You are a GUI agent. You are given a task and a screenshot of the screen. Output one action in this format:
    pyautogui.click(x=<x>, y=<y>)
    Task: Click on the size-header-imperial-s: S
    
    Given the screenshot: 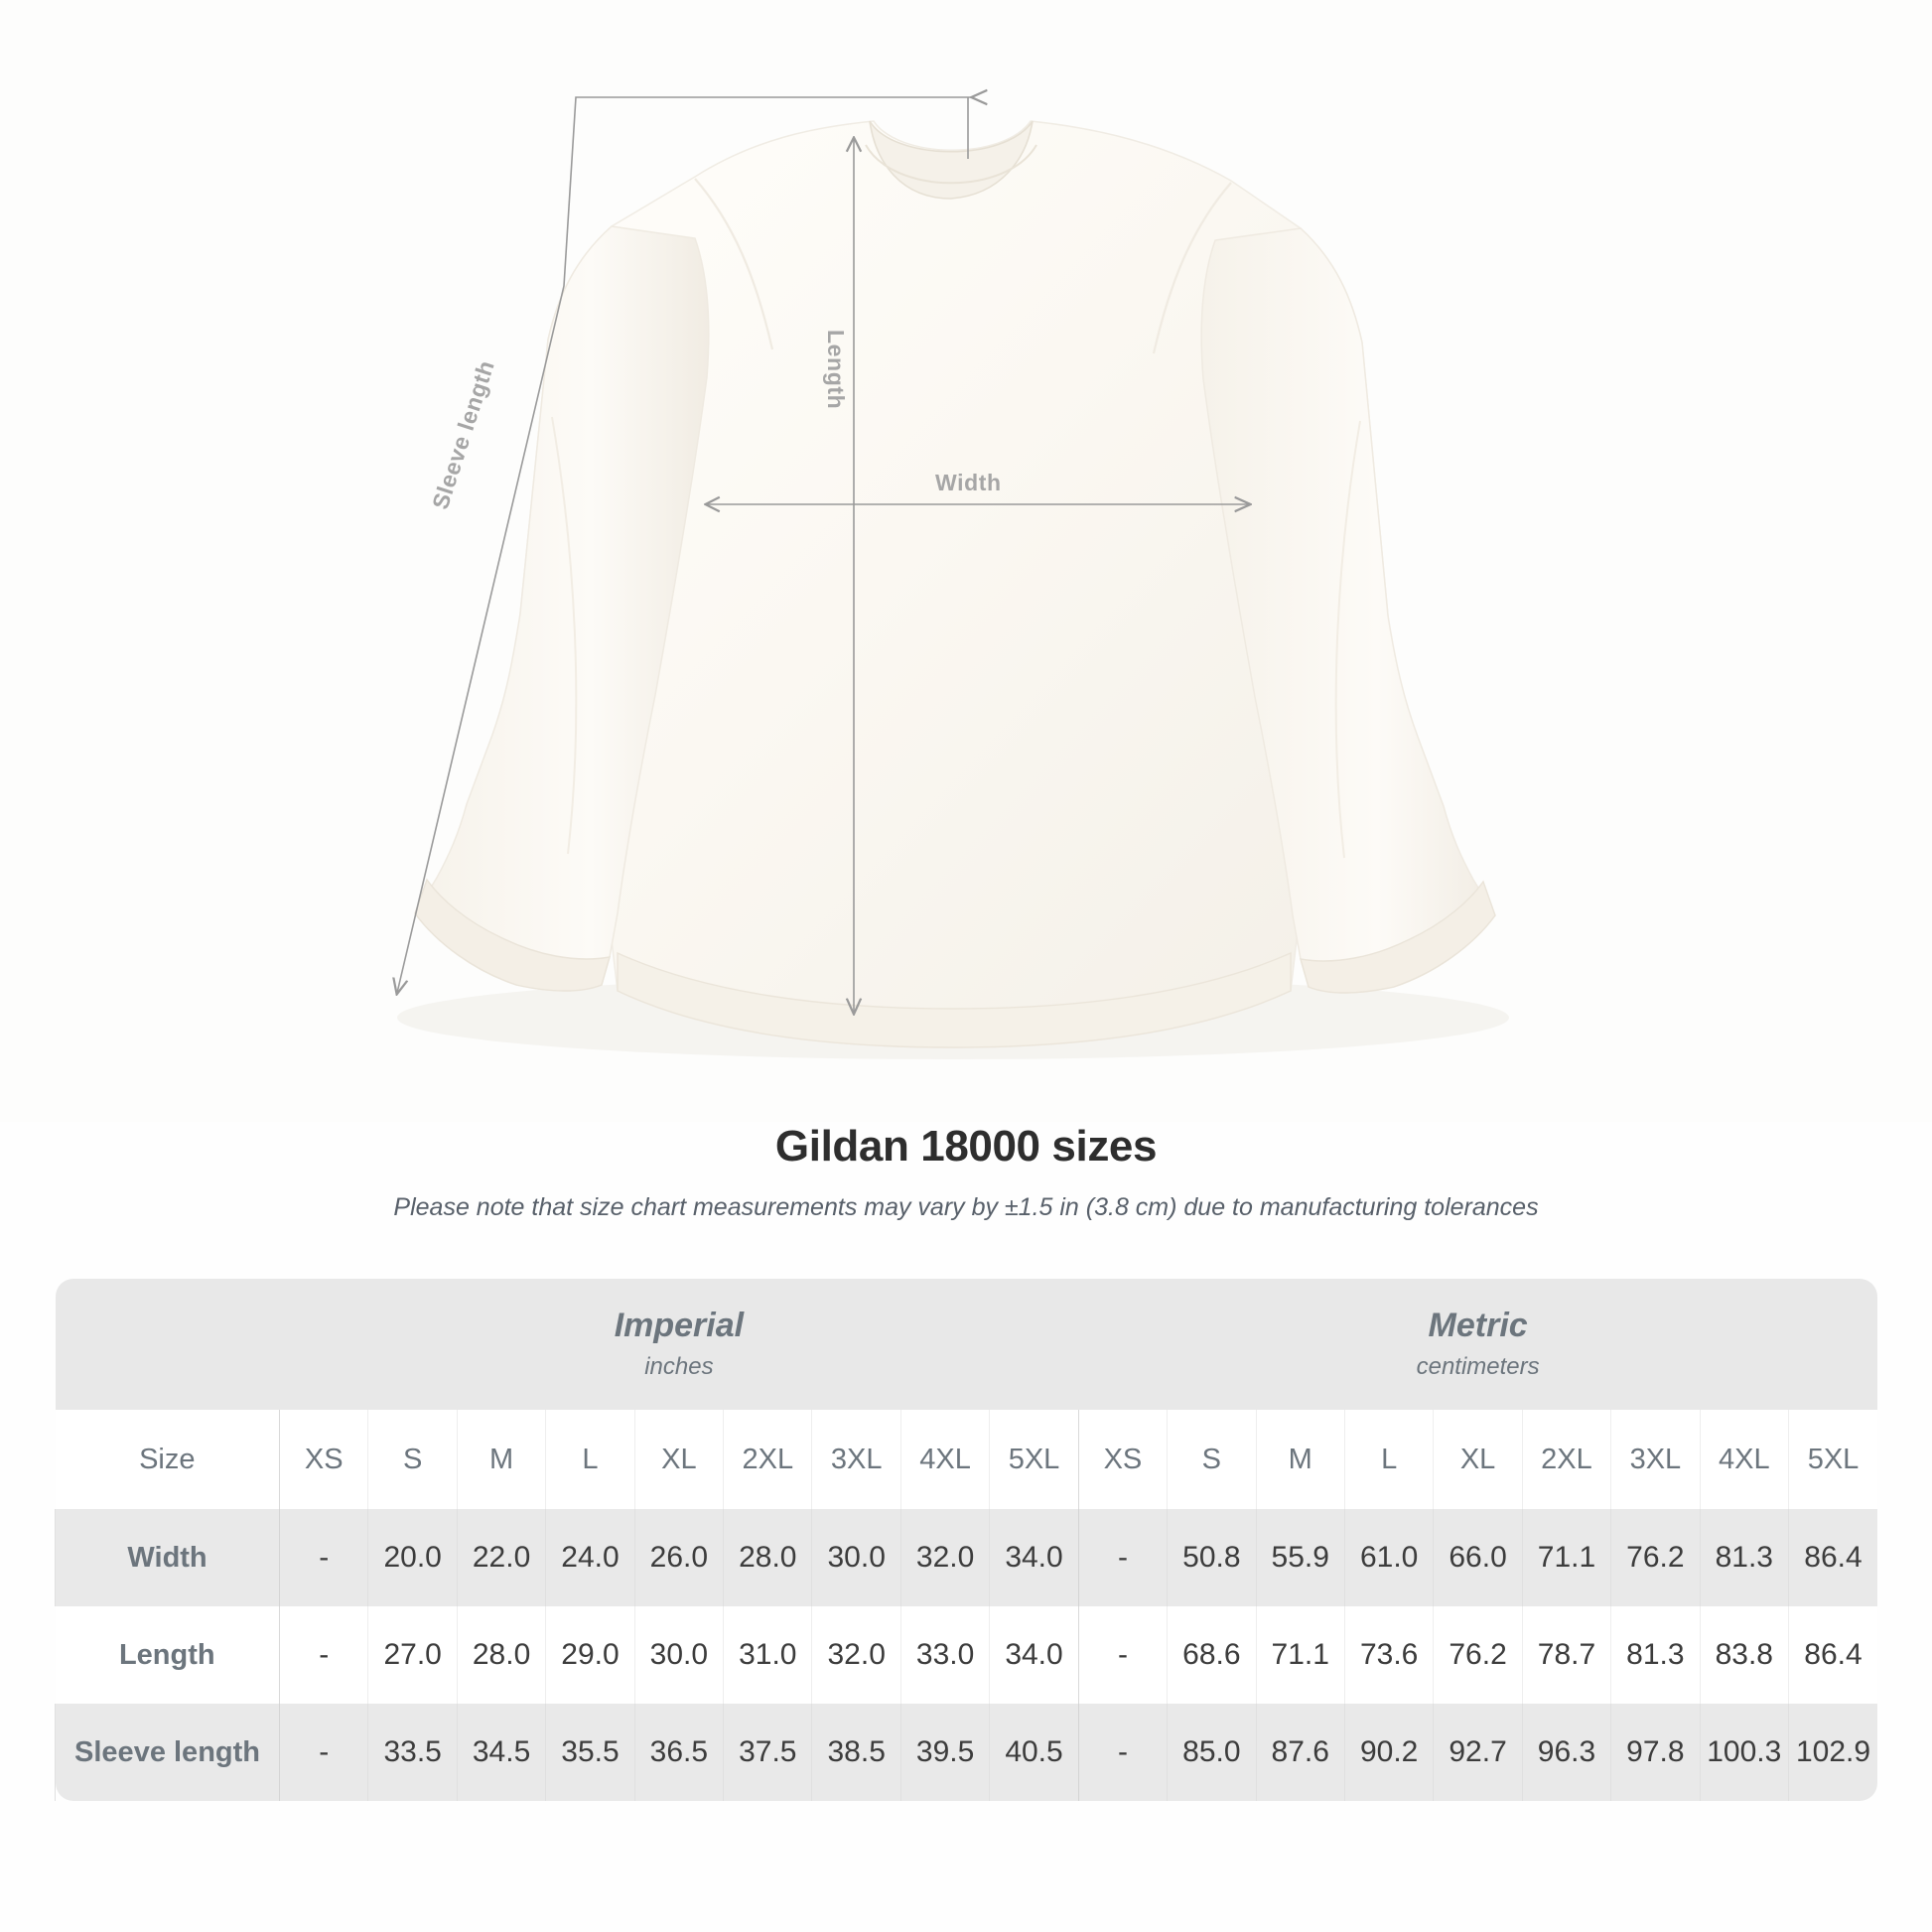 What is the action you would take?
    pyautogui.click(x=413, y=1459)
    